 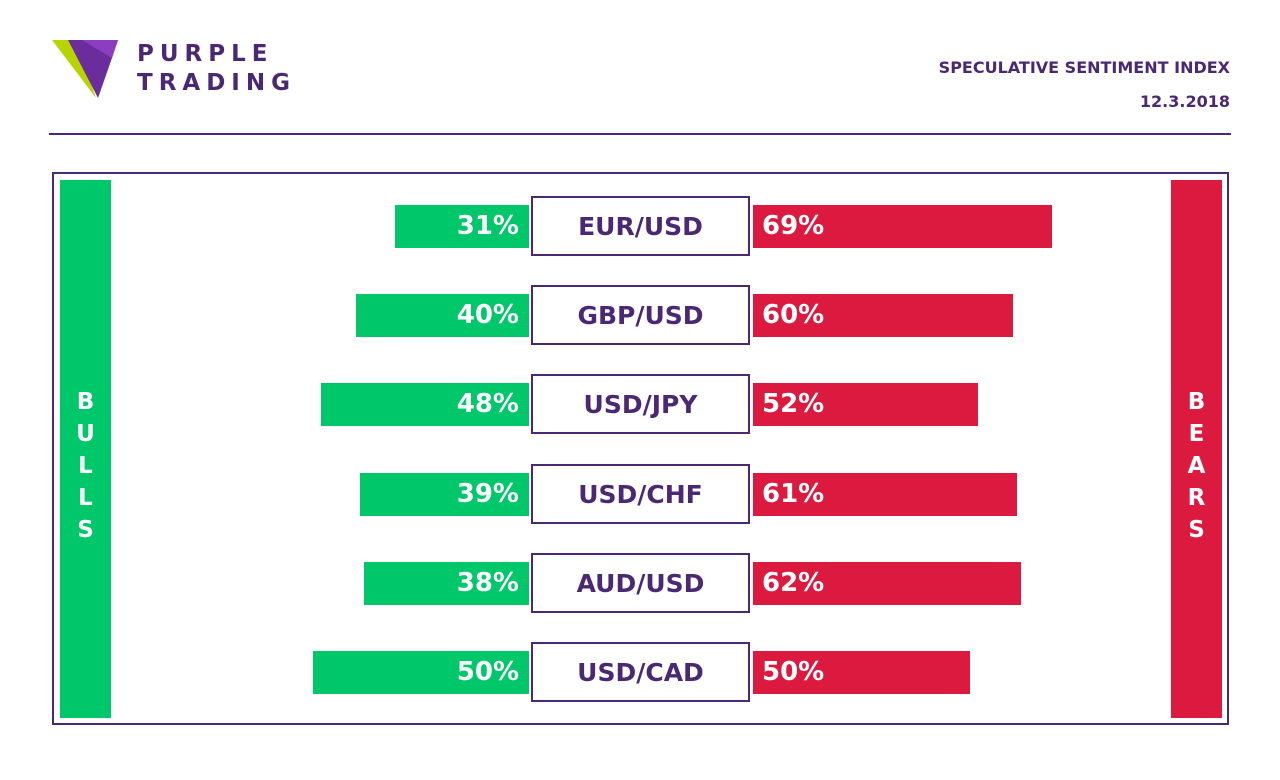 I want to click on currency-pair-label: USD/JPY, so click(x=640, y=404).